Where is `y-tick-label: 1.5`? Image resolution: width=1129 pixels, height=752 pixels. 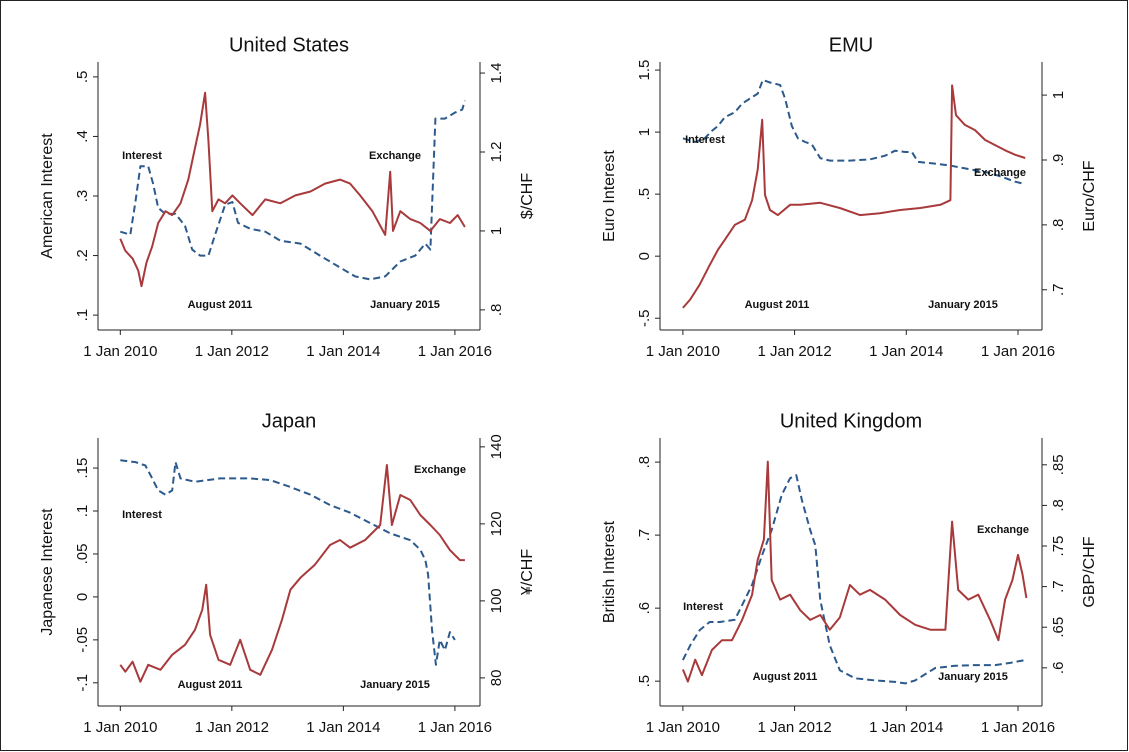
y-tick-label: 1.5 is located at coordinates (644, 70).